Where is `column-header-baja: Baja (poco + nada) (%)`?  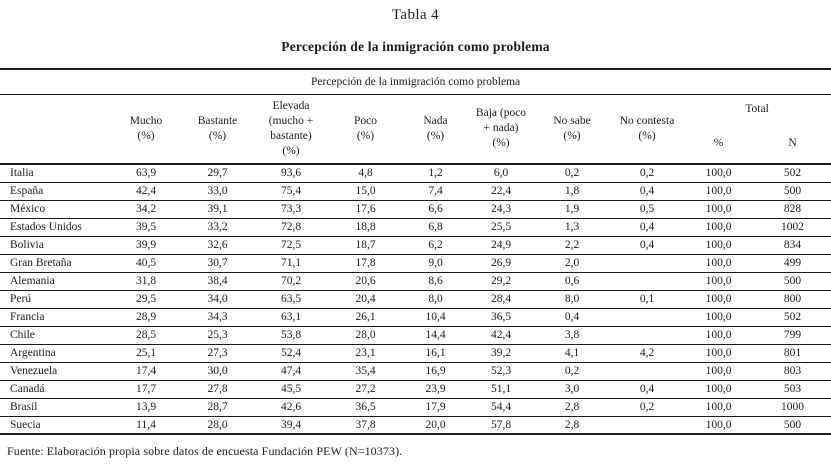
column-header-baja: Baja (poco + nada) (%) is located at coordinates (501, 129).